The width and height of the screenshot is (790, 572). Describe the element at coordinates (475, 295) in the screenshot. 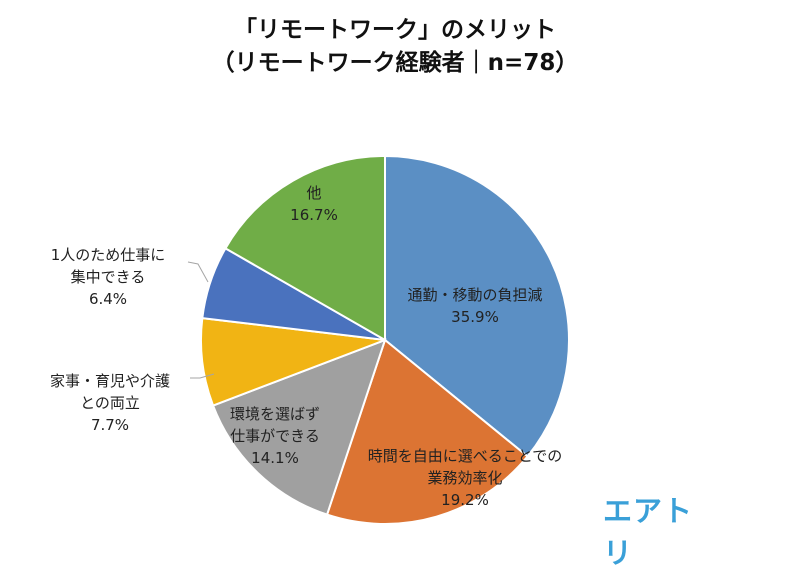

I see `slice-label-text: 通勤・移動の負担減` at that location.